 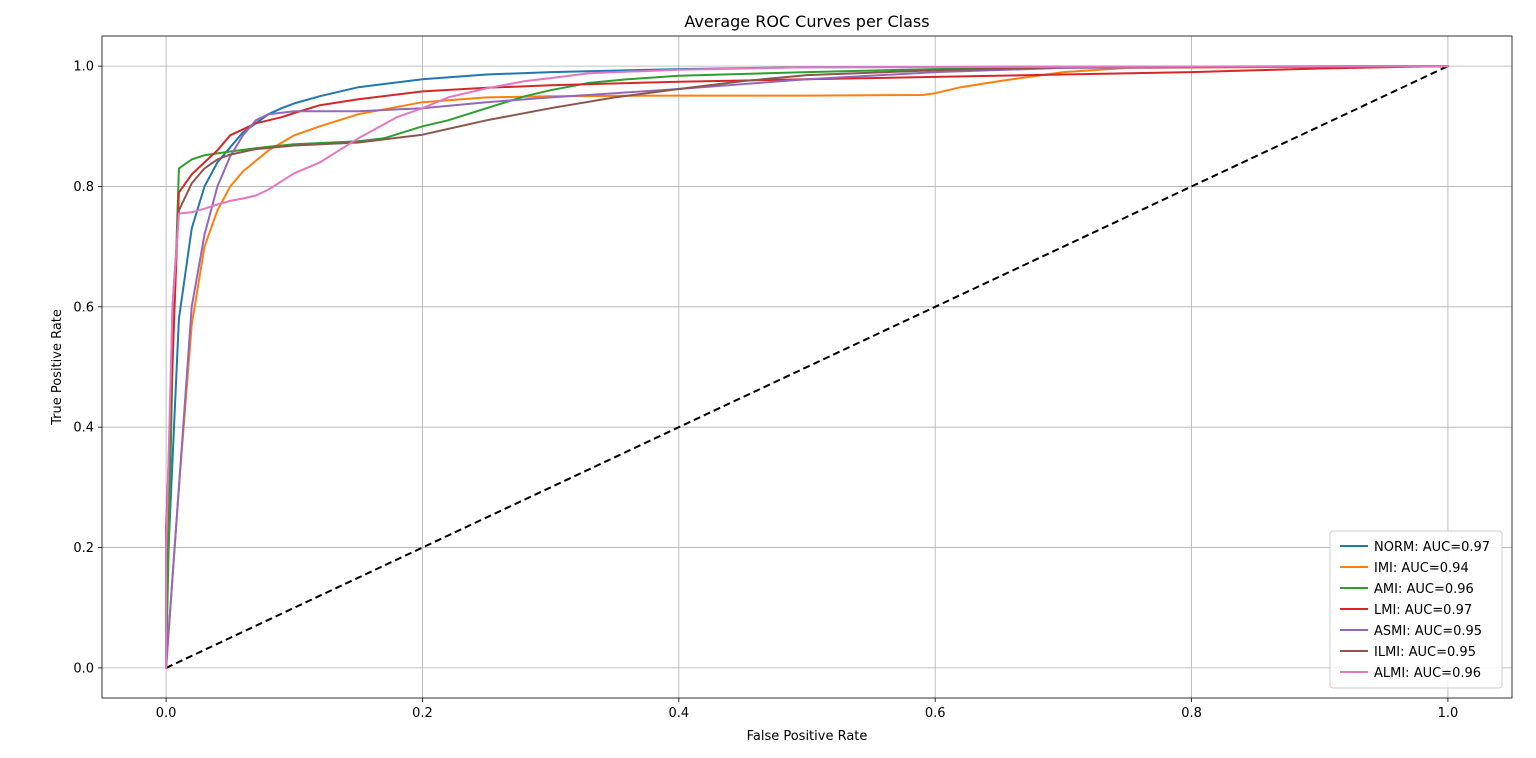 I want to click on y-tick-label: 0.4, so click(x=83, y=428).